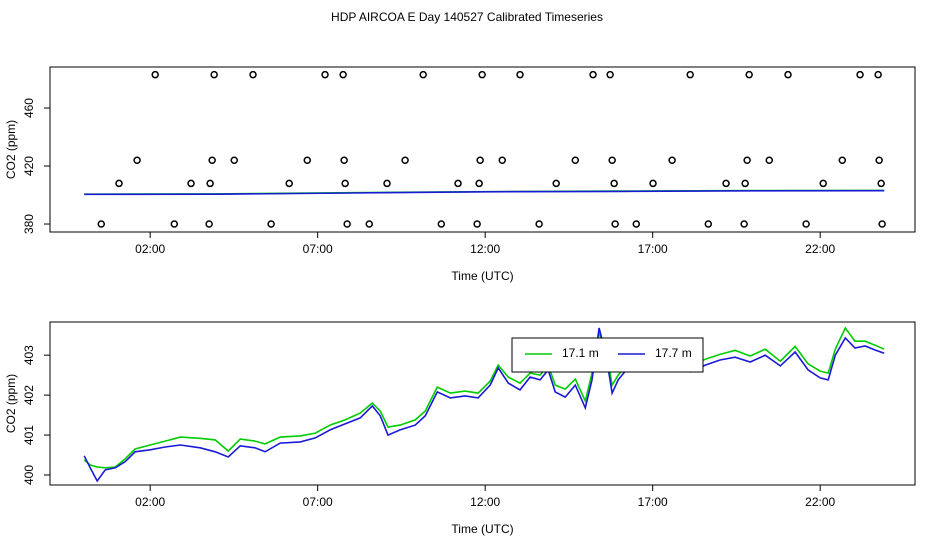 The image size is (936, 540). What do you see at coordinates (29, 108) in the screenshot?
I see `y-tick-label: 460` at bounding box center [29, 108].